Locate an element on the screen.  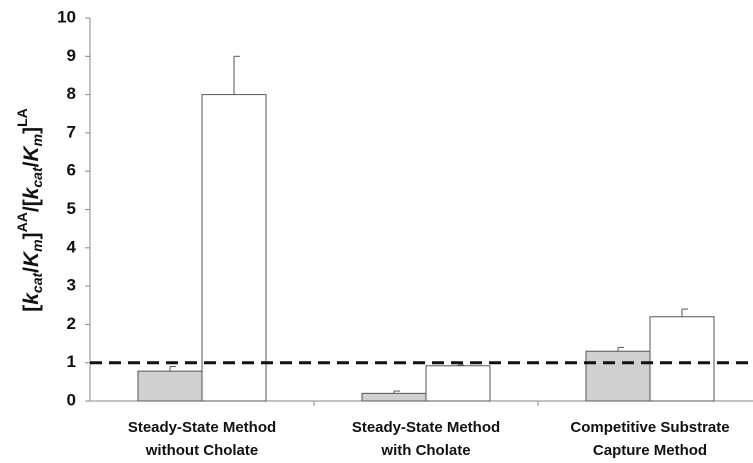
y-tick-label: 8 is located at coordinates (71, 93).